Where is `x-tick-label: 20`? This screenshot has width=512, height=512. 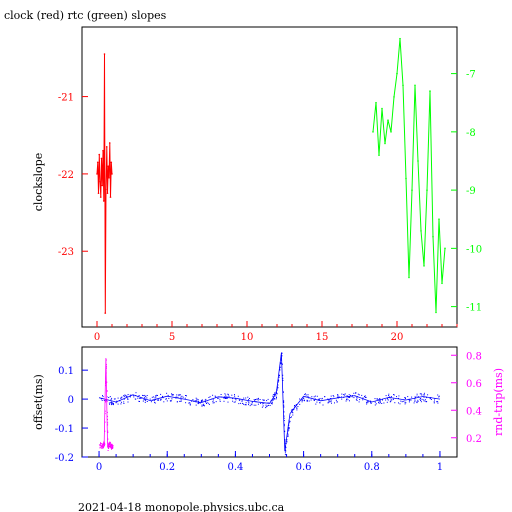 x-tick-label: 20 is located at coordinates (397, 337).